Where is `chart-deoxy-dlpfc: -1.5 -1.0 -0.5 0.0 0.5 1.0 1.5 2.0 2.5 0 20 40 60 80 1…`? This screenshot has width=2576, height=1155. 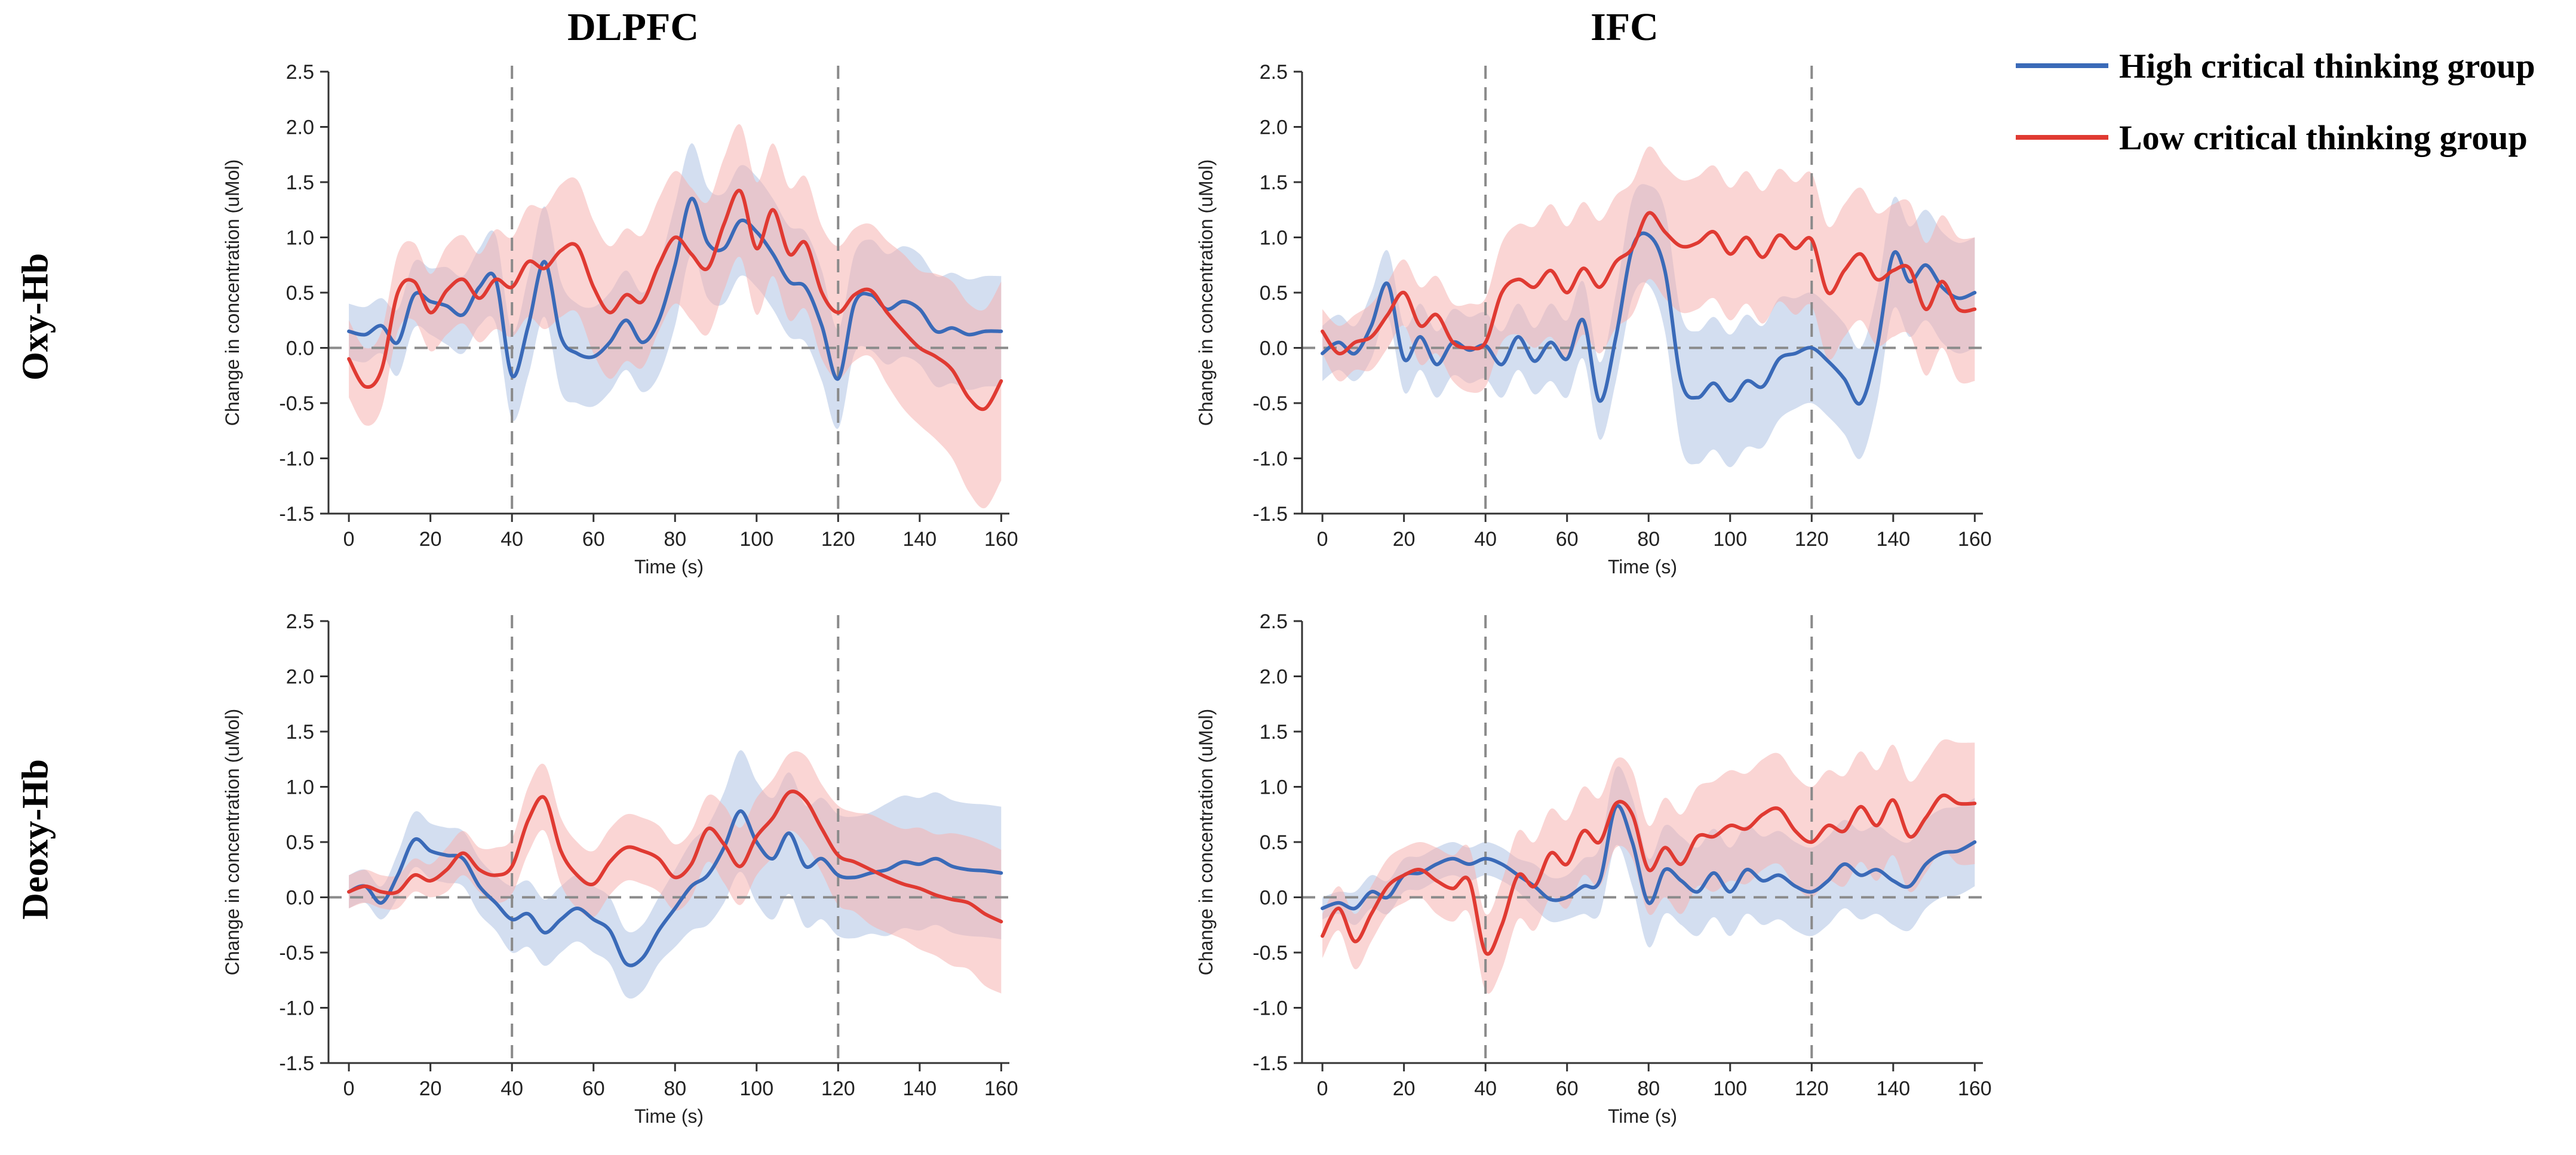 chart-deoxy-dlpfc: -1.5 -1.0 -0.5 0.0 0.5 1.0 1.5 2.0 2.5 0 20 40 60 80 1… is located at coordinates (620, 868).